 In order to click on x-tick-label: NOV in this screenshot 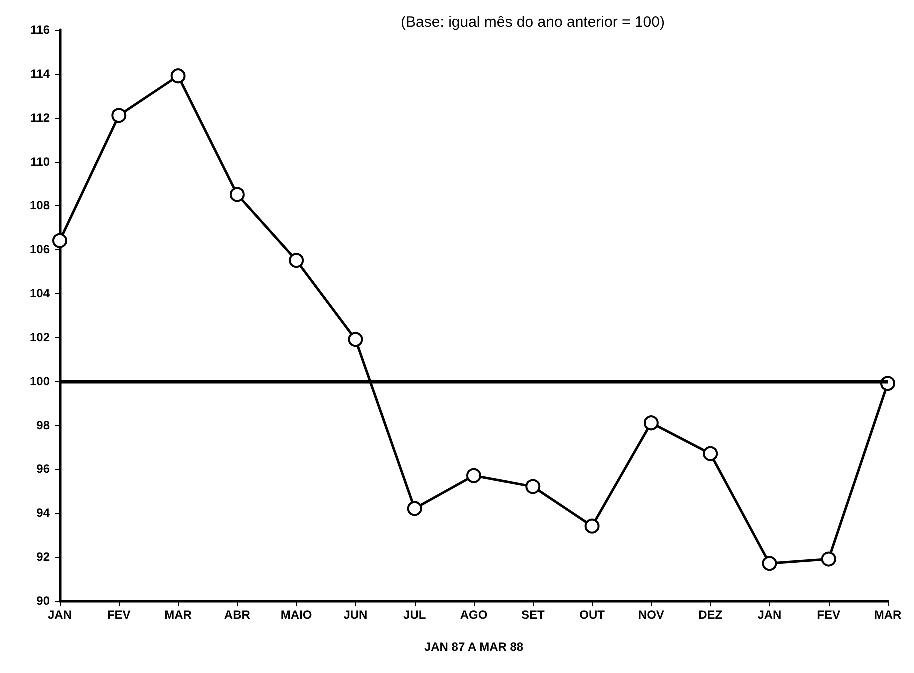, I will do `click(651, 615)`.